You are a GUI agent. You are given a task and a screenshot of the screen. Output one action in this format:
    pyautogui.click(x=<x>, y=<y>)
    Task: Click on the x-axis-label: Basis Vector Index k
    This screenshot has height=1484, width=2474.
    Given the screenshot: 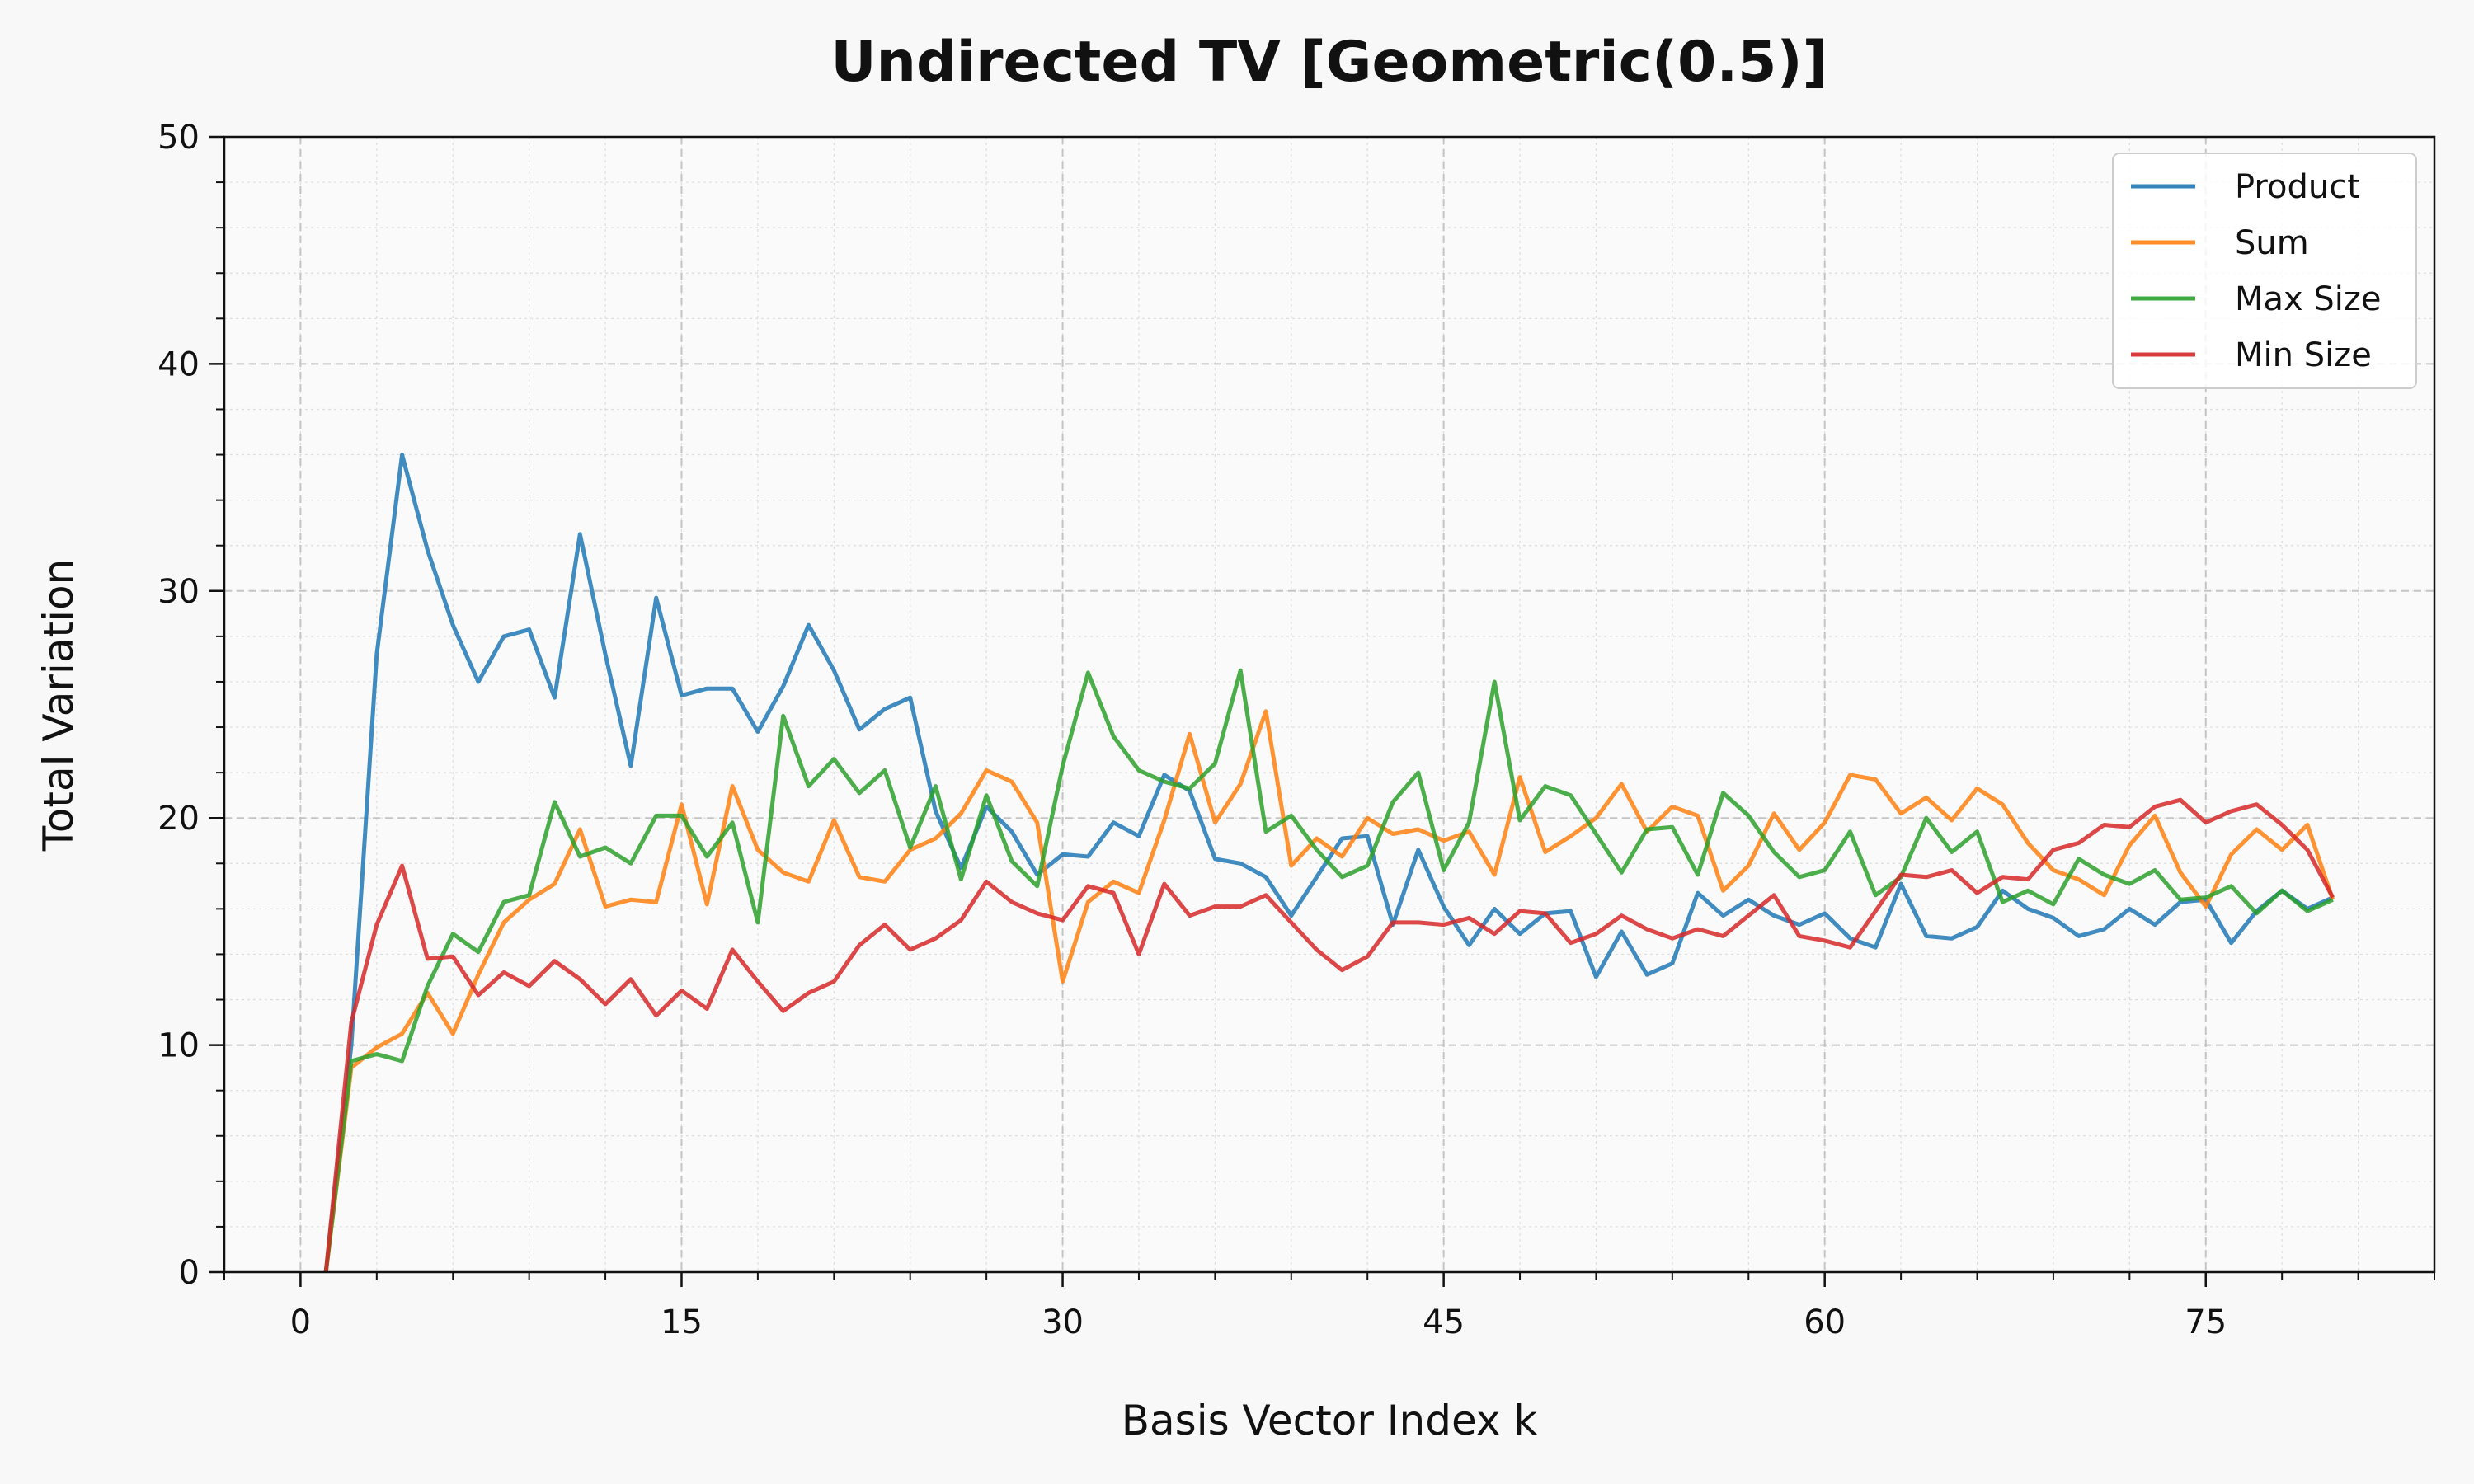 What is the action you would take?
    pyautogui.click(x=1330, y=1420)
    